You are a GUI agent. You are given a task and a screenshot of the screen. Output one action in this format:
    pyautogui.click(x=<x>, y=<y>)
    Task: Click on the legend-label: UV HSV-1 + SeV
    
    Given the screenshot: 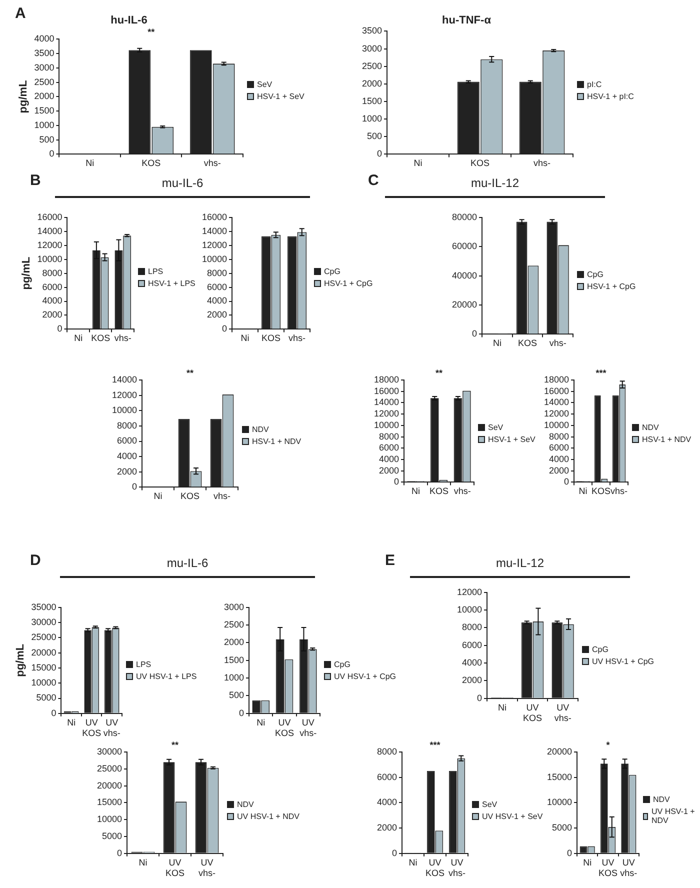 What is the action you would take?
    pyautogui.click(x=512, y=816)
    